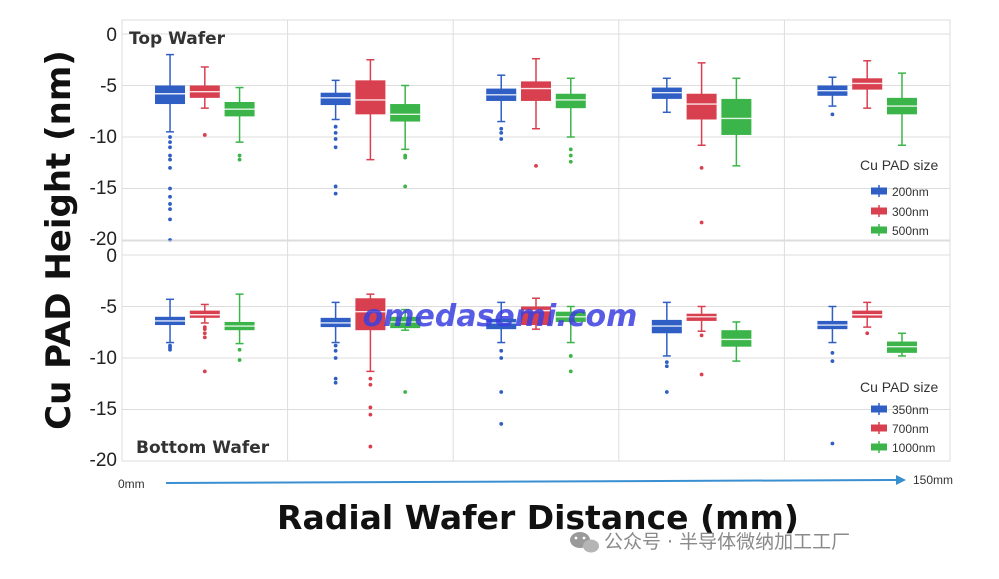 Image resolution: width=999 pixels, height=579 pixels. What do you see at coordinates (203, 448) in the screenshot?
I see `bottom-wafer-title: Bottom Wafer` at bounding box center [203, 448].